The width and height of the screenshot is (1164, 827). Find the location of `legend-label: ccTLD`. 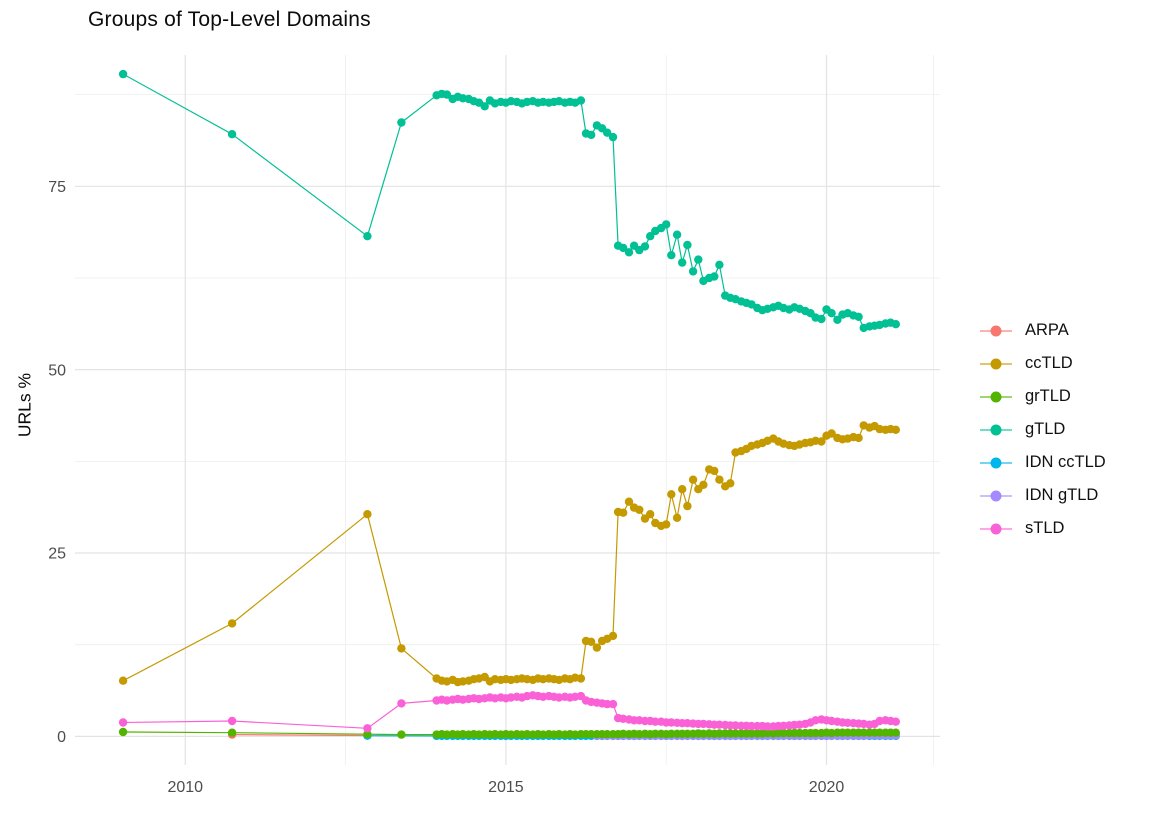

legend-label: ccTLD is located at coordinates (1049, 363).